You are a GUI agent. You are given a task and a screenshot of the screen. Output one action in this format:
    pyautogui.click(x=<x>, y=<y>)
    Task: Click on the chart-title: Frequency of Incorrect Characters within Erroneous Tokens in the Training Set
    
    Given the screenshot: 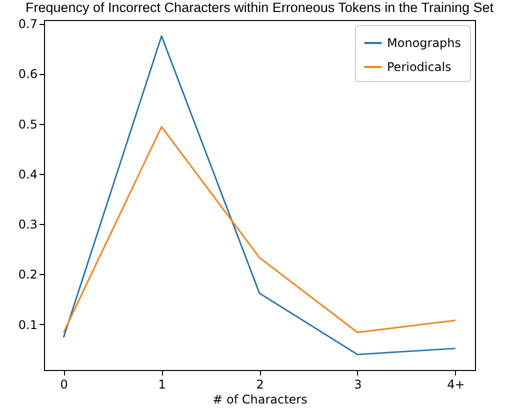 What is the action you would take?
    pyautogui.click(x=260, y=8)
    